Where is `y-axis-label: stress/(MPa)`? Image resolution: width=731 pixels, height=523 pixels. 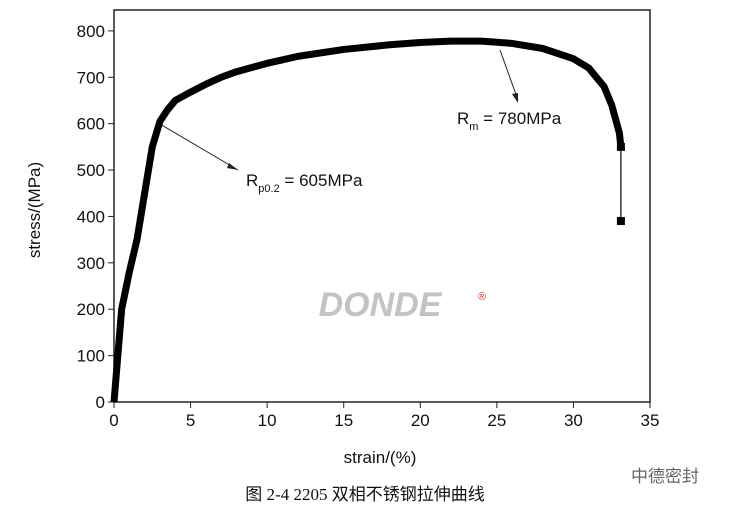 y-axis-label: stress/(MPa) is located at coordinates (34, 210).